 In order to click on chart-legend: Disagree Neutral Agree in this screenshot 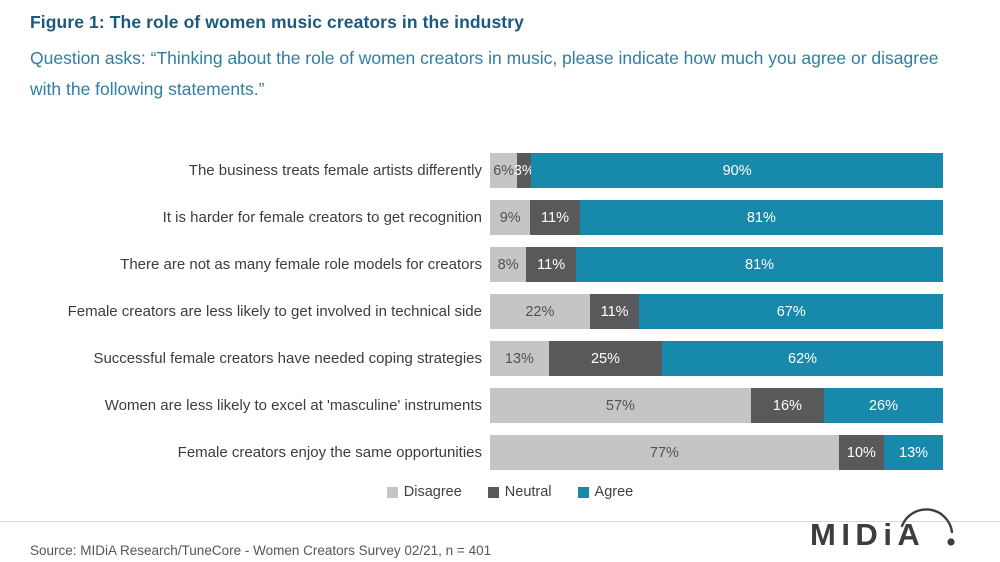, I will do `click(500, 492)`.